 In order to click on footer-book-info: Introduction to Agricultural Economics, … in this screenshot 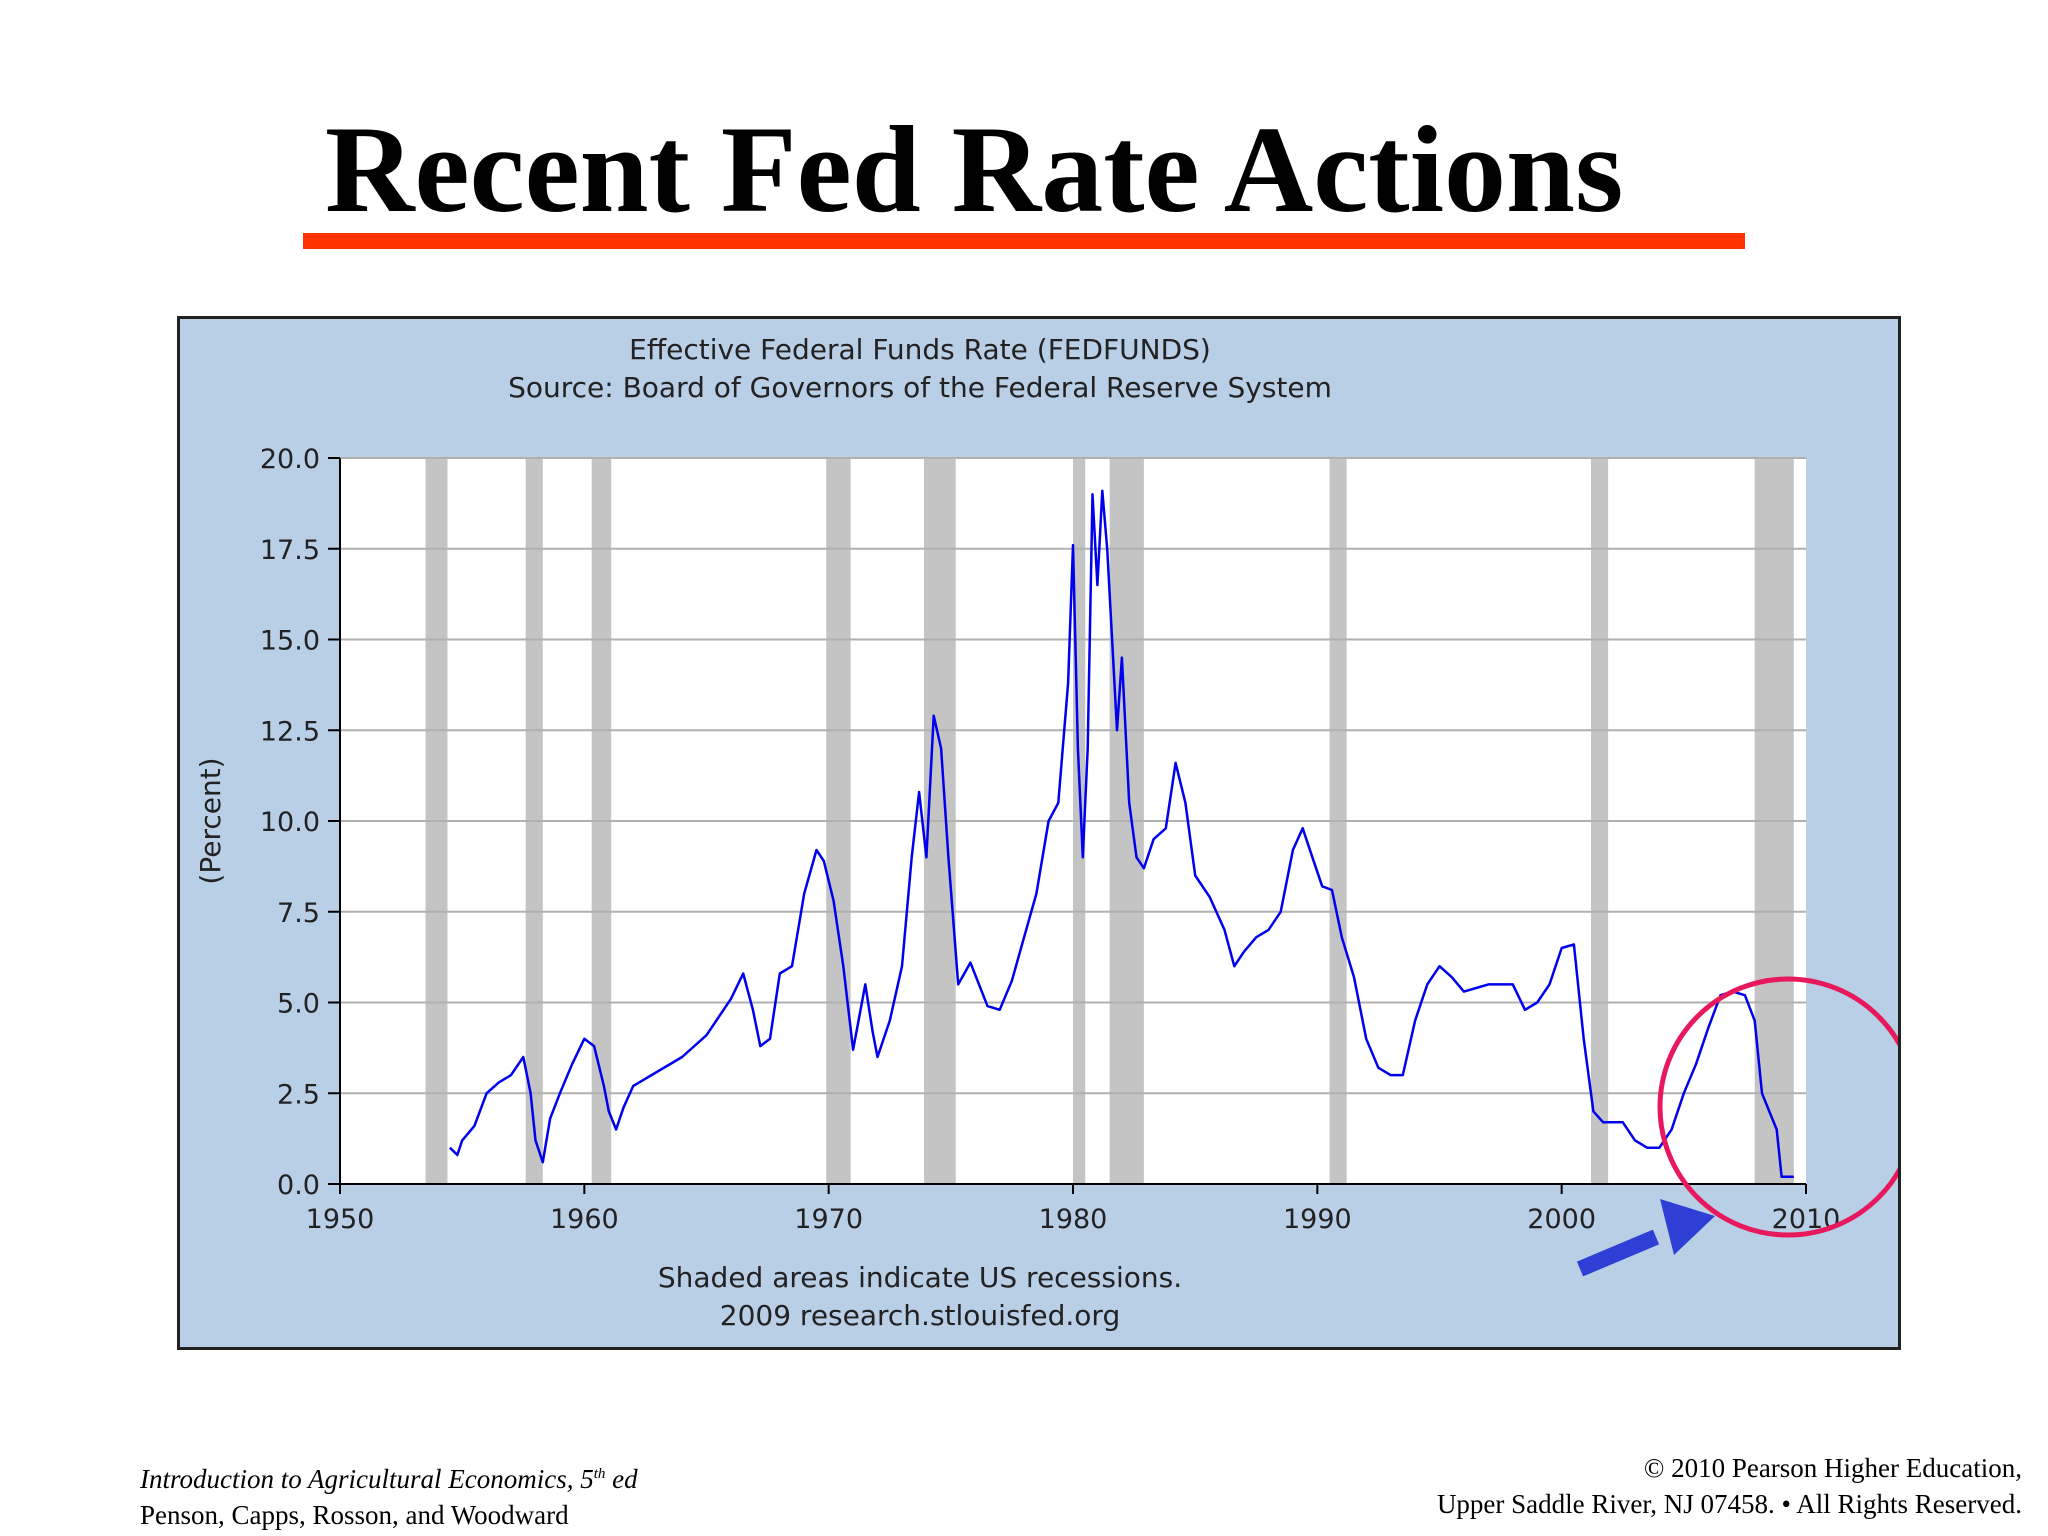, I will do `click(389, 1494)`.